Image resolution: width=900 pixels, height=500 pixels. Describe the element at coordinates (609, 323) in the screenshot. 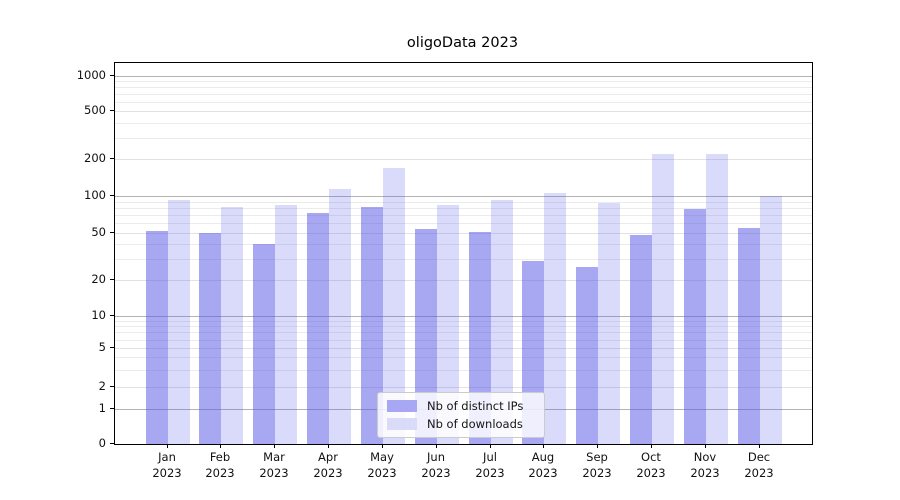

I see `bar-downloads-sep` at that location.